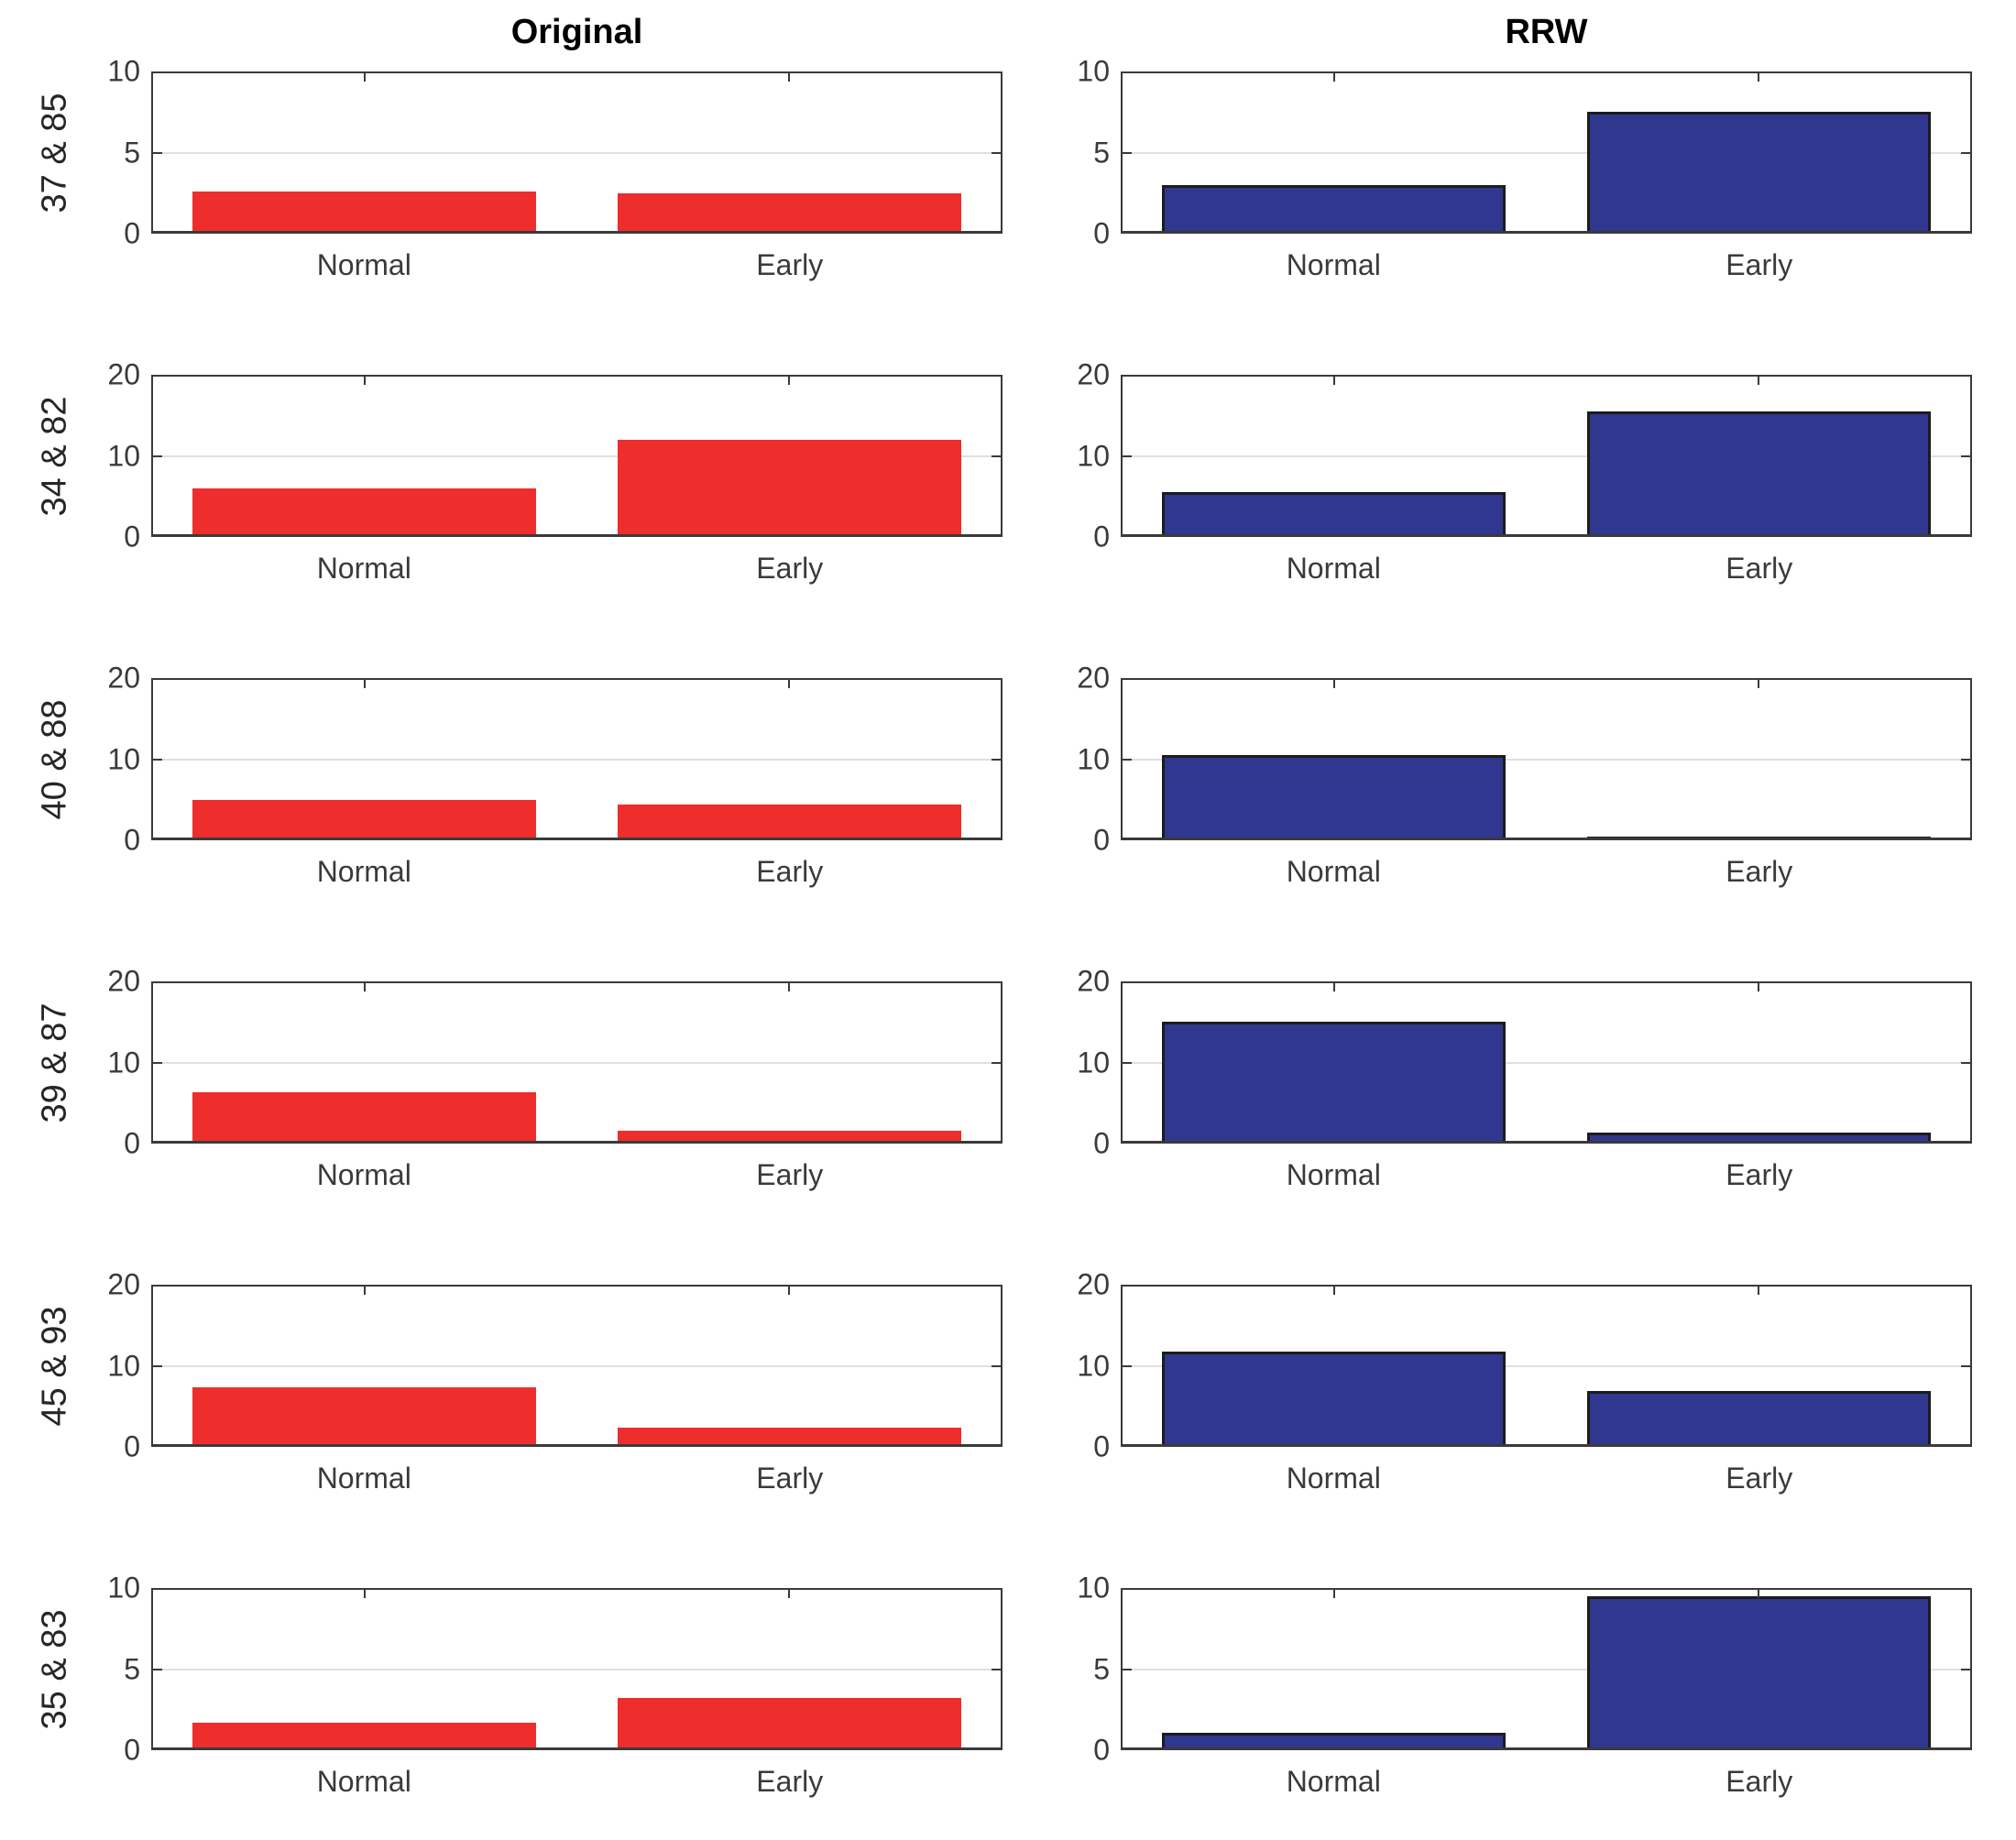  I want to click on subplot-rrw-row5: 0 10 20 Normal Early, so click(1524, 1381).